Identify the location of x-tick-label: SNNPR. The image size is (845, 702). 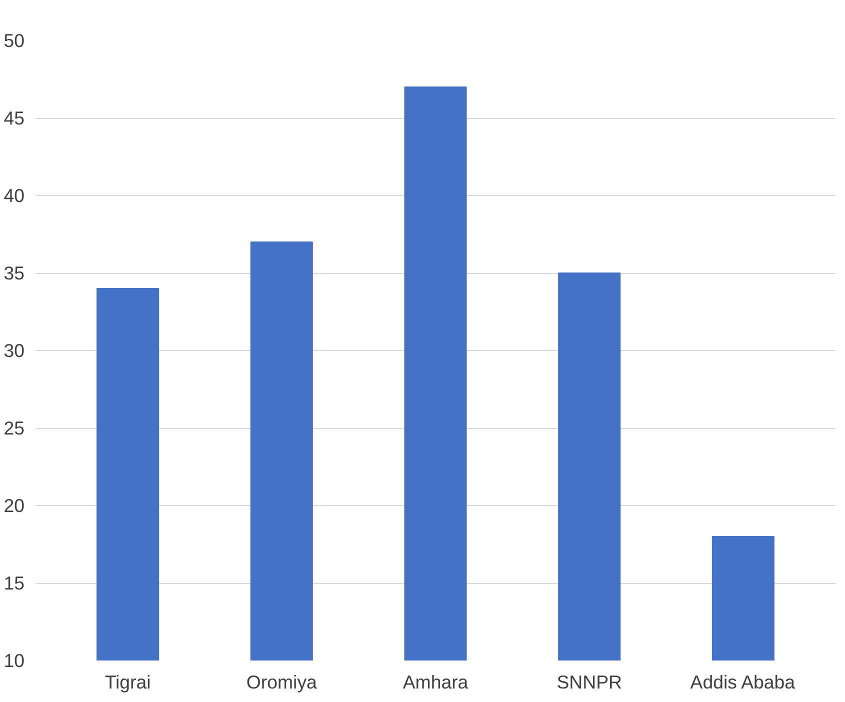
(589, 682).